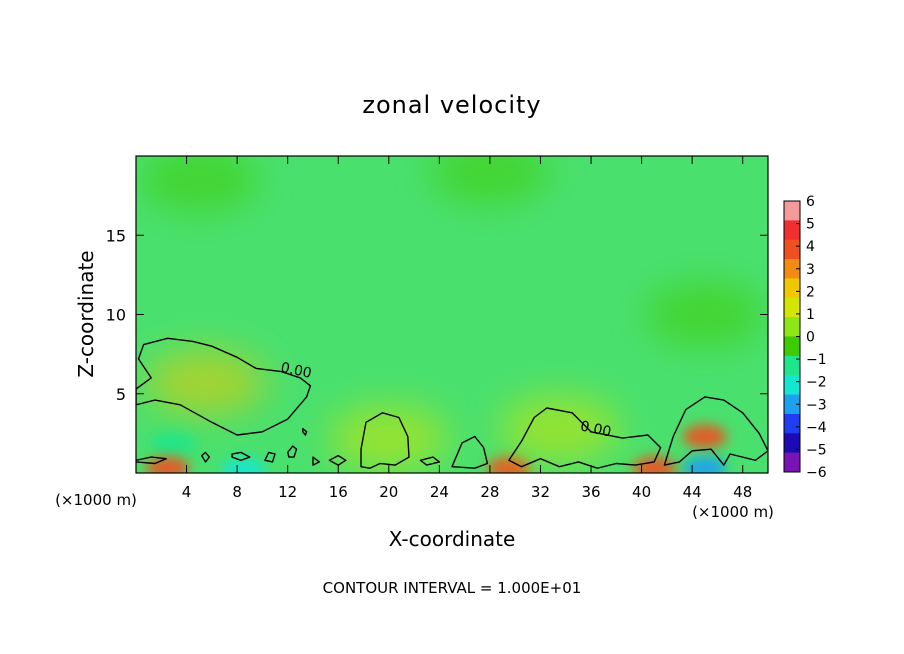 This screenshot has height=654, width=904. I want to click on x-tick-label-9: 40, so click(641, 492).